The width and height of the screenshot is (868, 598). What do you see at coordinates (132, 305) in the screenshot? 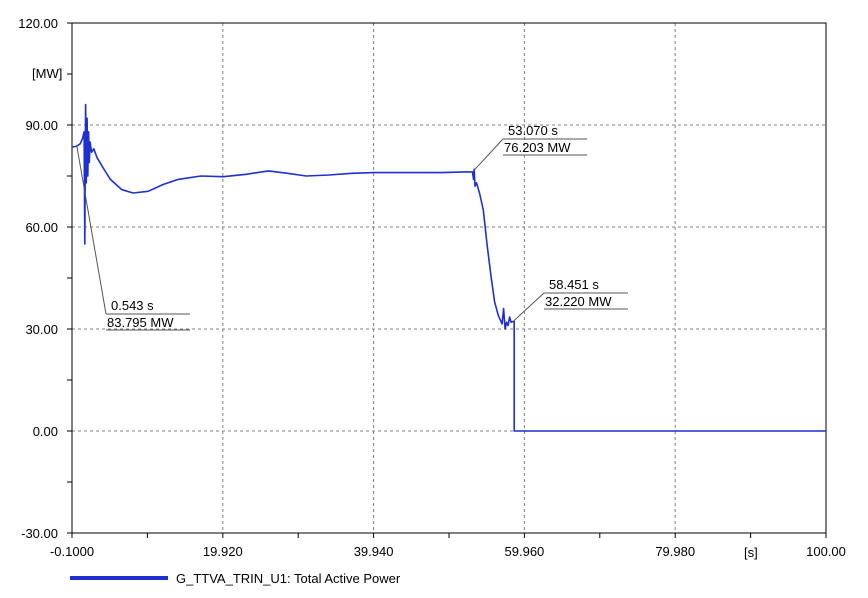
I see `annotation-time: 0.543 s` at bounding box center [132, 305].